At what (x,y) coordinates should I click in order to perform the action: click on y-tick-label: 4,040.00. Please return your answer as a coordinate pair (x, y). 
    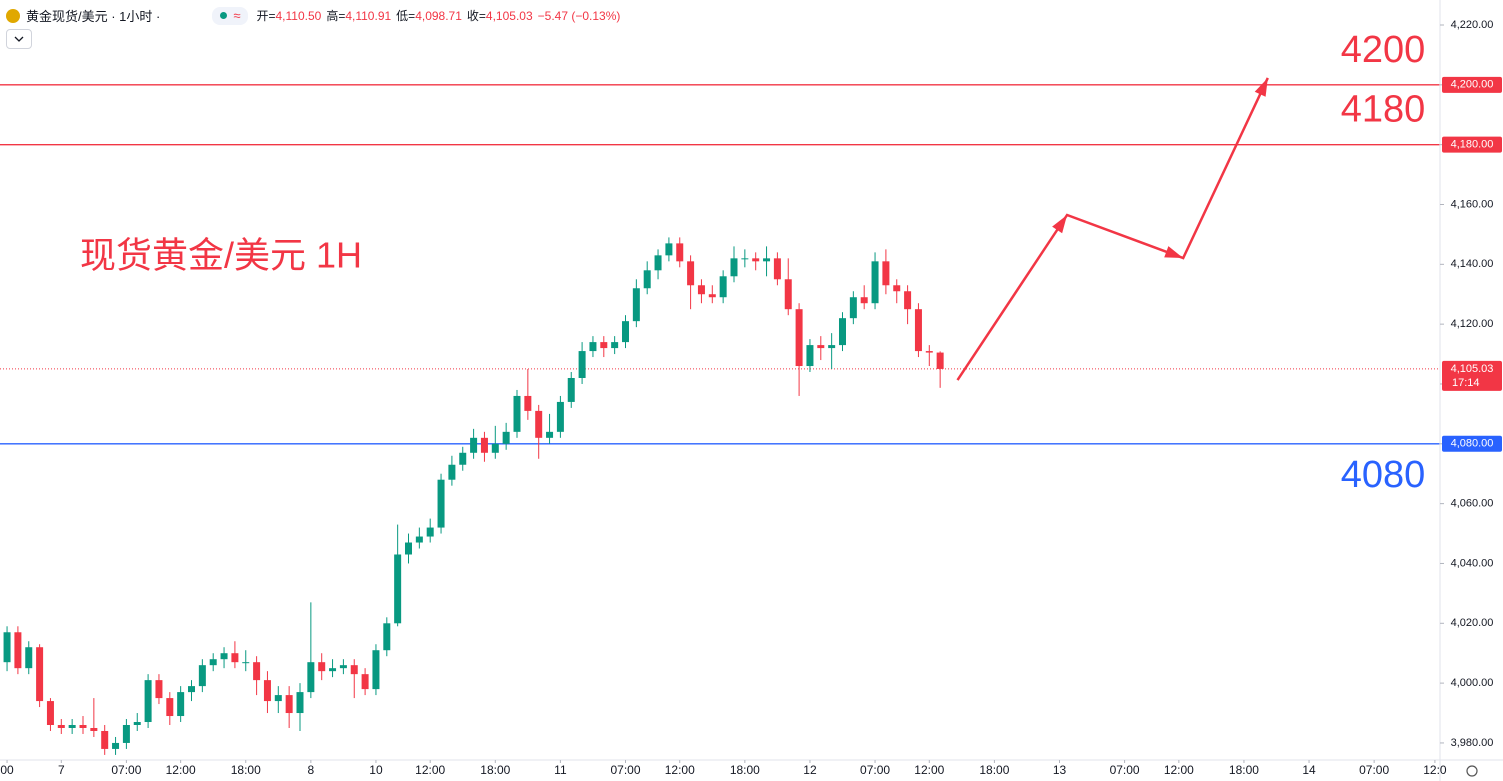
    Looking at the image, I should click on (1472, 563).